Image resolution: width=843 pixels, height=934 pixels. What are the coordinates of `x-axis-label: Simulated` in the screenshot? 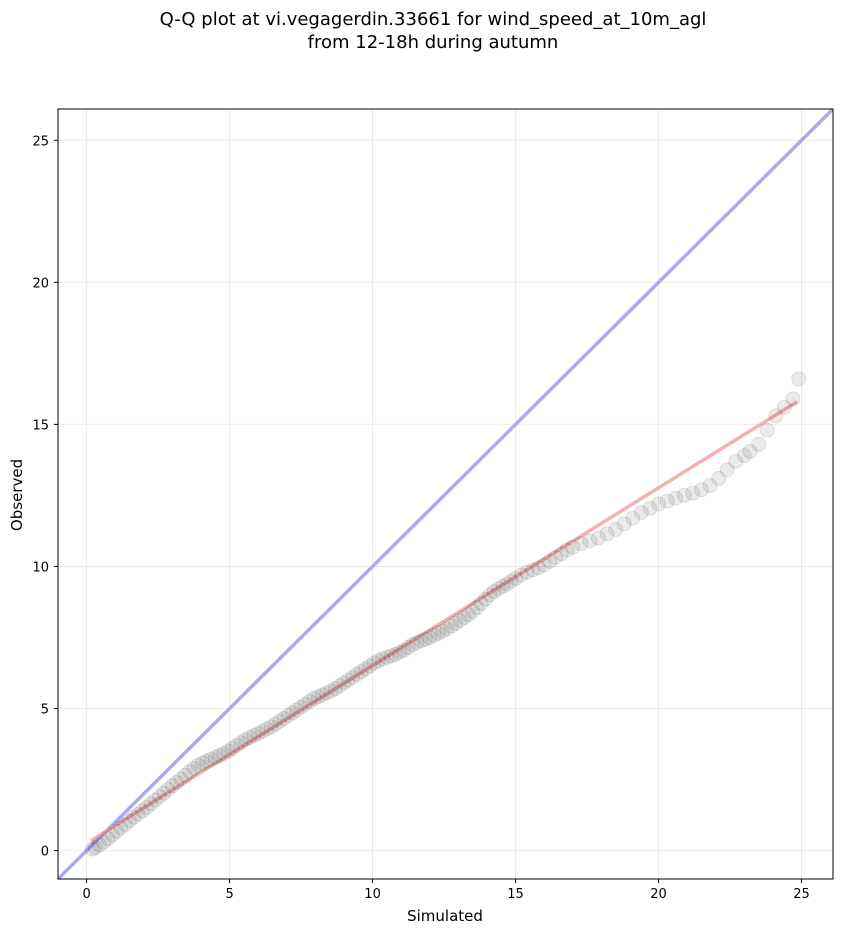 It's located at (445, 916).